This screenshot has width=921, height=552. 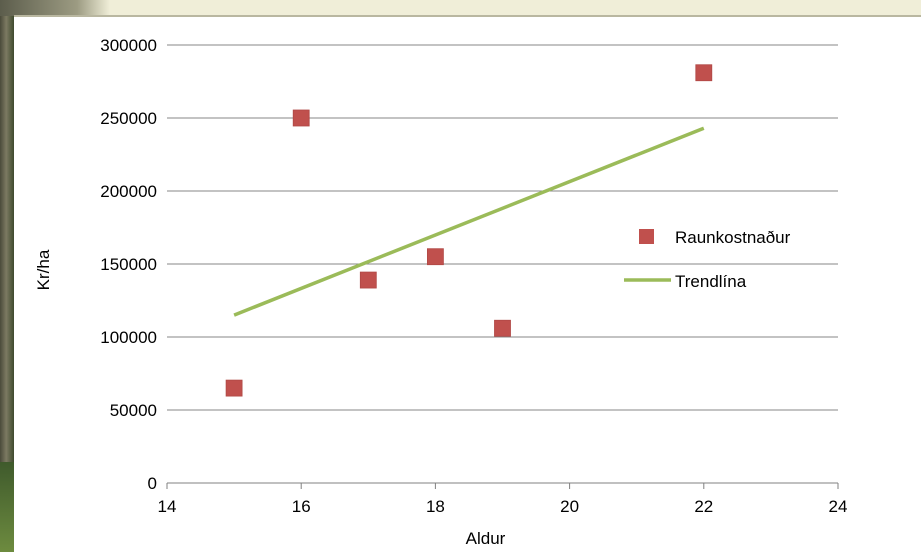 What do you see at coordinates (707, 259) in the screenshot?
I see `legend: Raunkostnaður Trendlína` at bounding box center [707, 259].